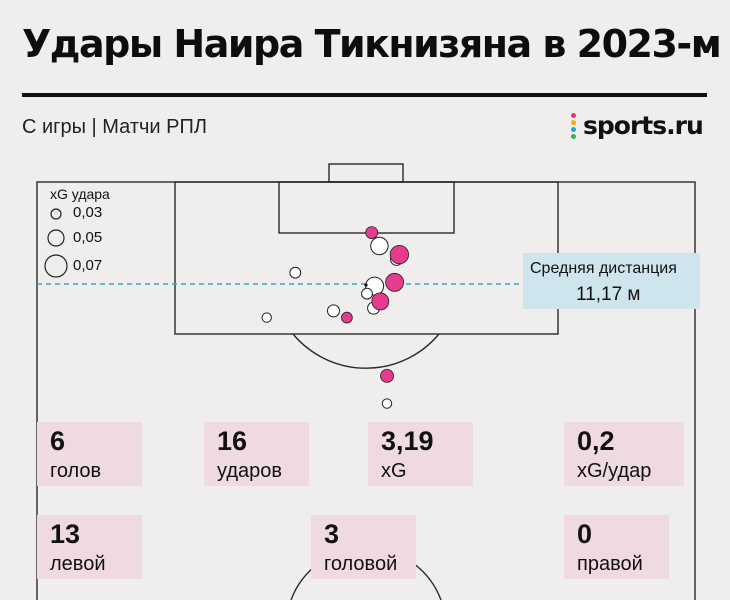 The image size is (730, 600). I want to click on stat-header-label: головой, so click(361, 564).